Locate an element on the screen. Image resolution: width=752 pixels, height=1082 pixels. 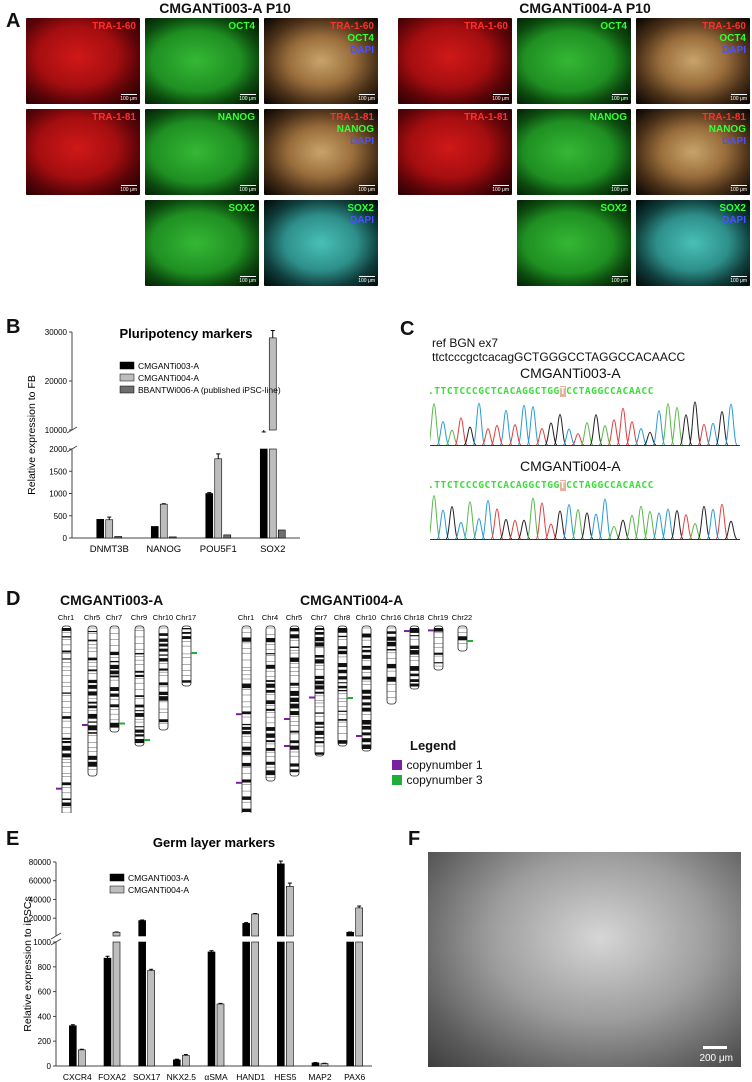
chromosome-label: Chr19 is located at coordinates (438, 617).